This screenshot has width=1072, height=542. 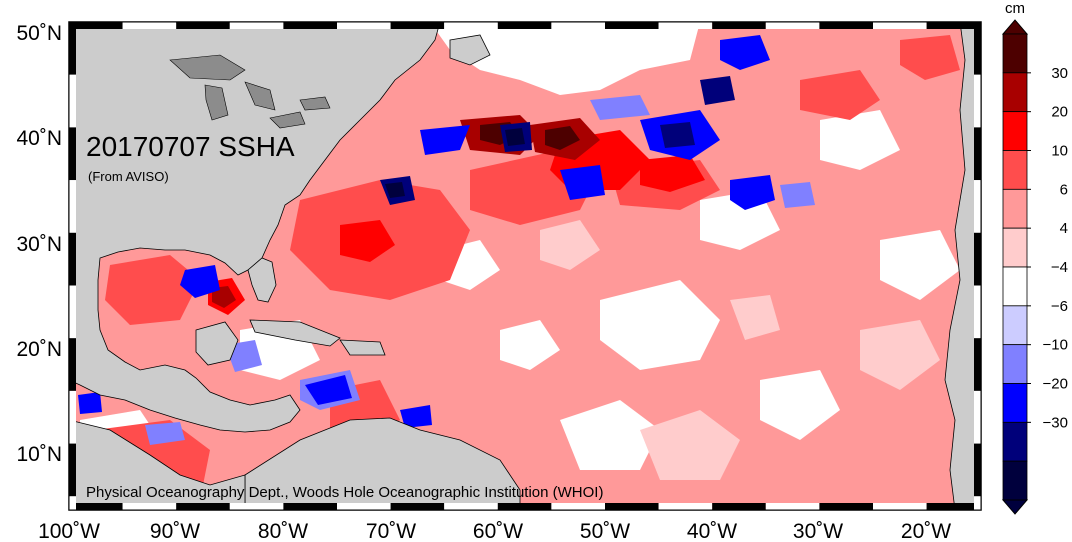 I want to click on lon-label-60: 60˚W, so click(x=498, y=531).